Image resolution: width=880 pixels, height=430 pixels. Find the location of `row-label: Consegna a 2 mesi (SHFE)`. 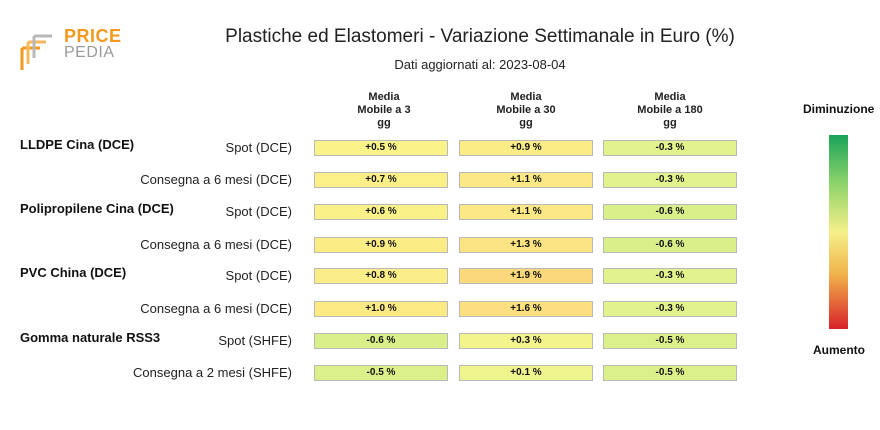

row-label: Consegna a 2 mesi (SHFE) is located at coordinates (212, 372).